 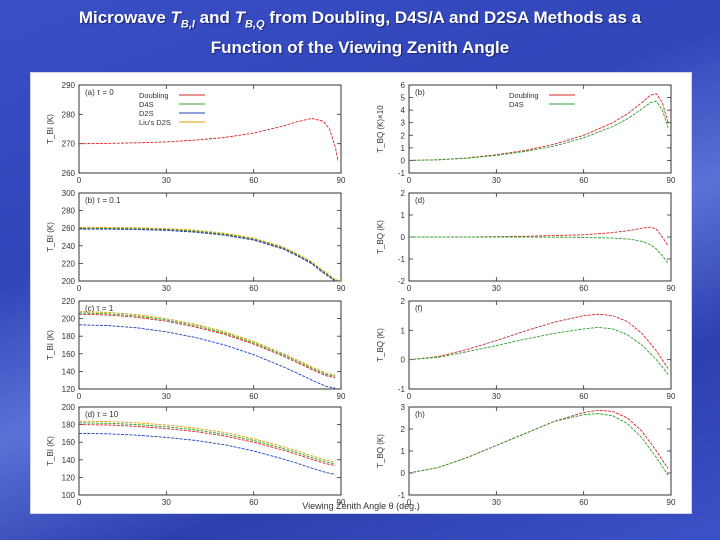 What do you see at coordinates (420, 414) in the screenshot?
I see `panel-label: (h)` at bounding box center [420, 414].